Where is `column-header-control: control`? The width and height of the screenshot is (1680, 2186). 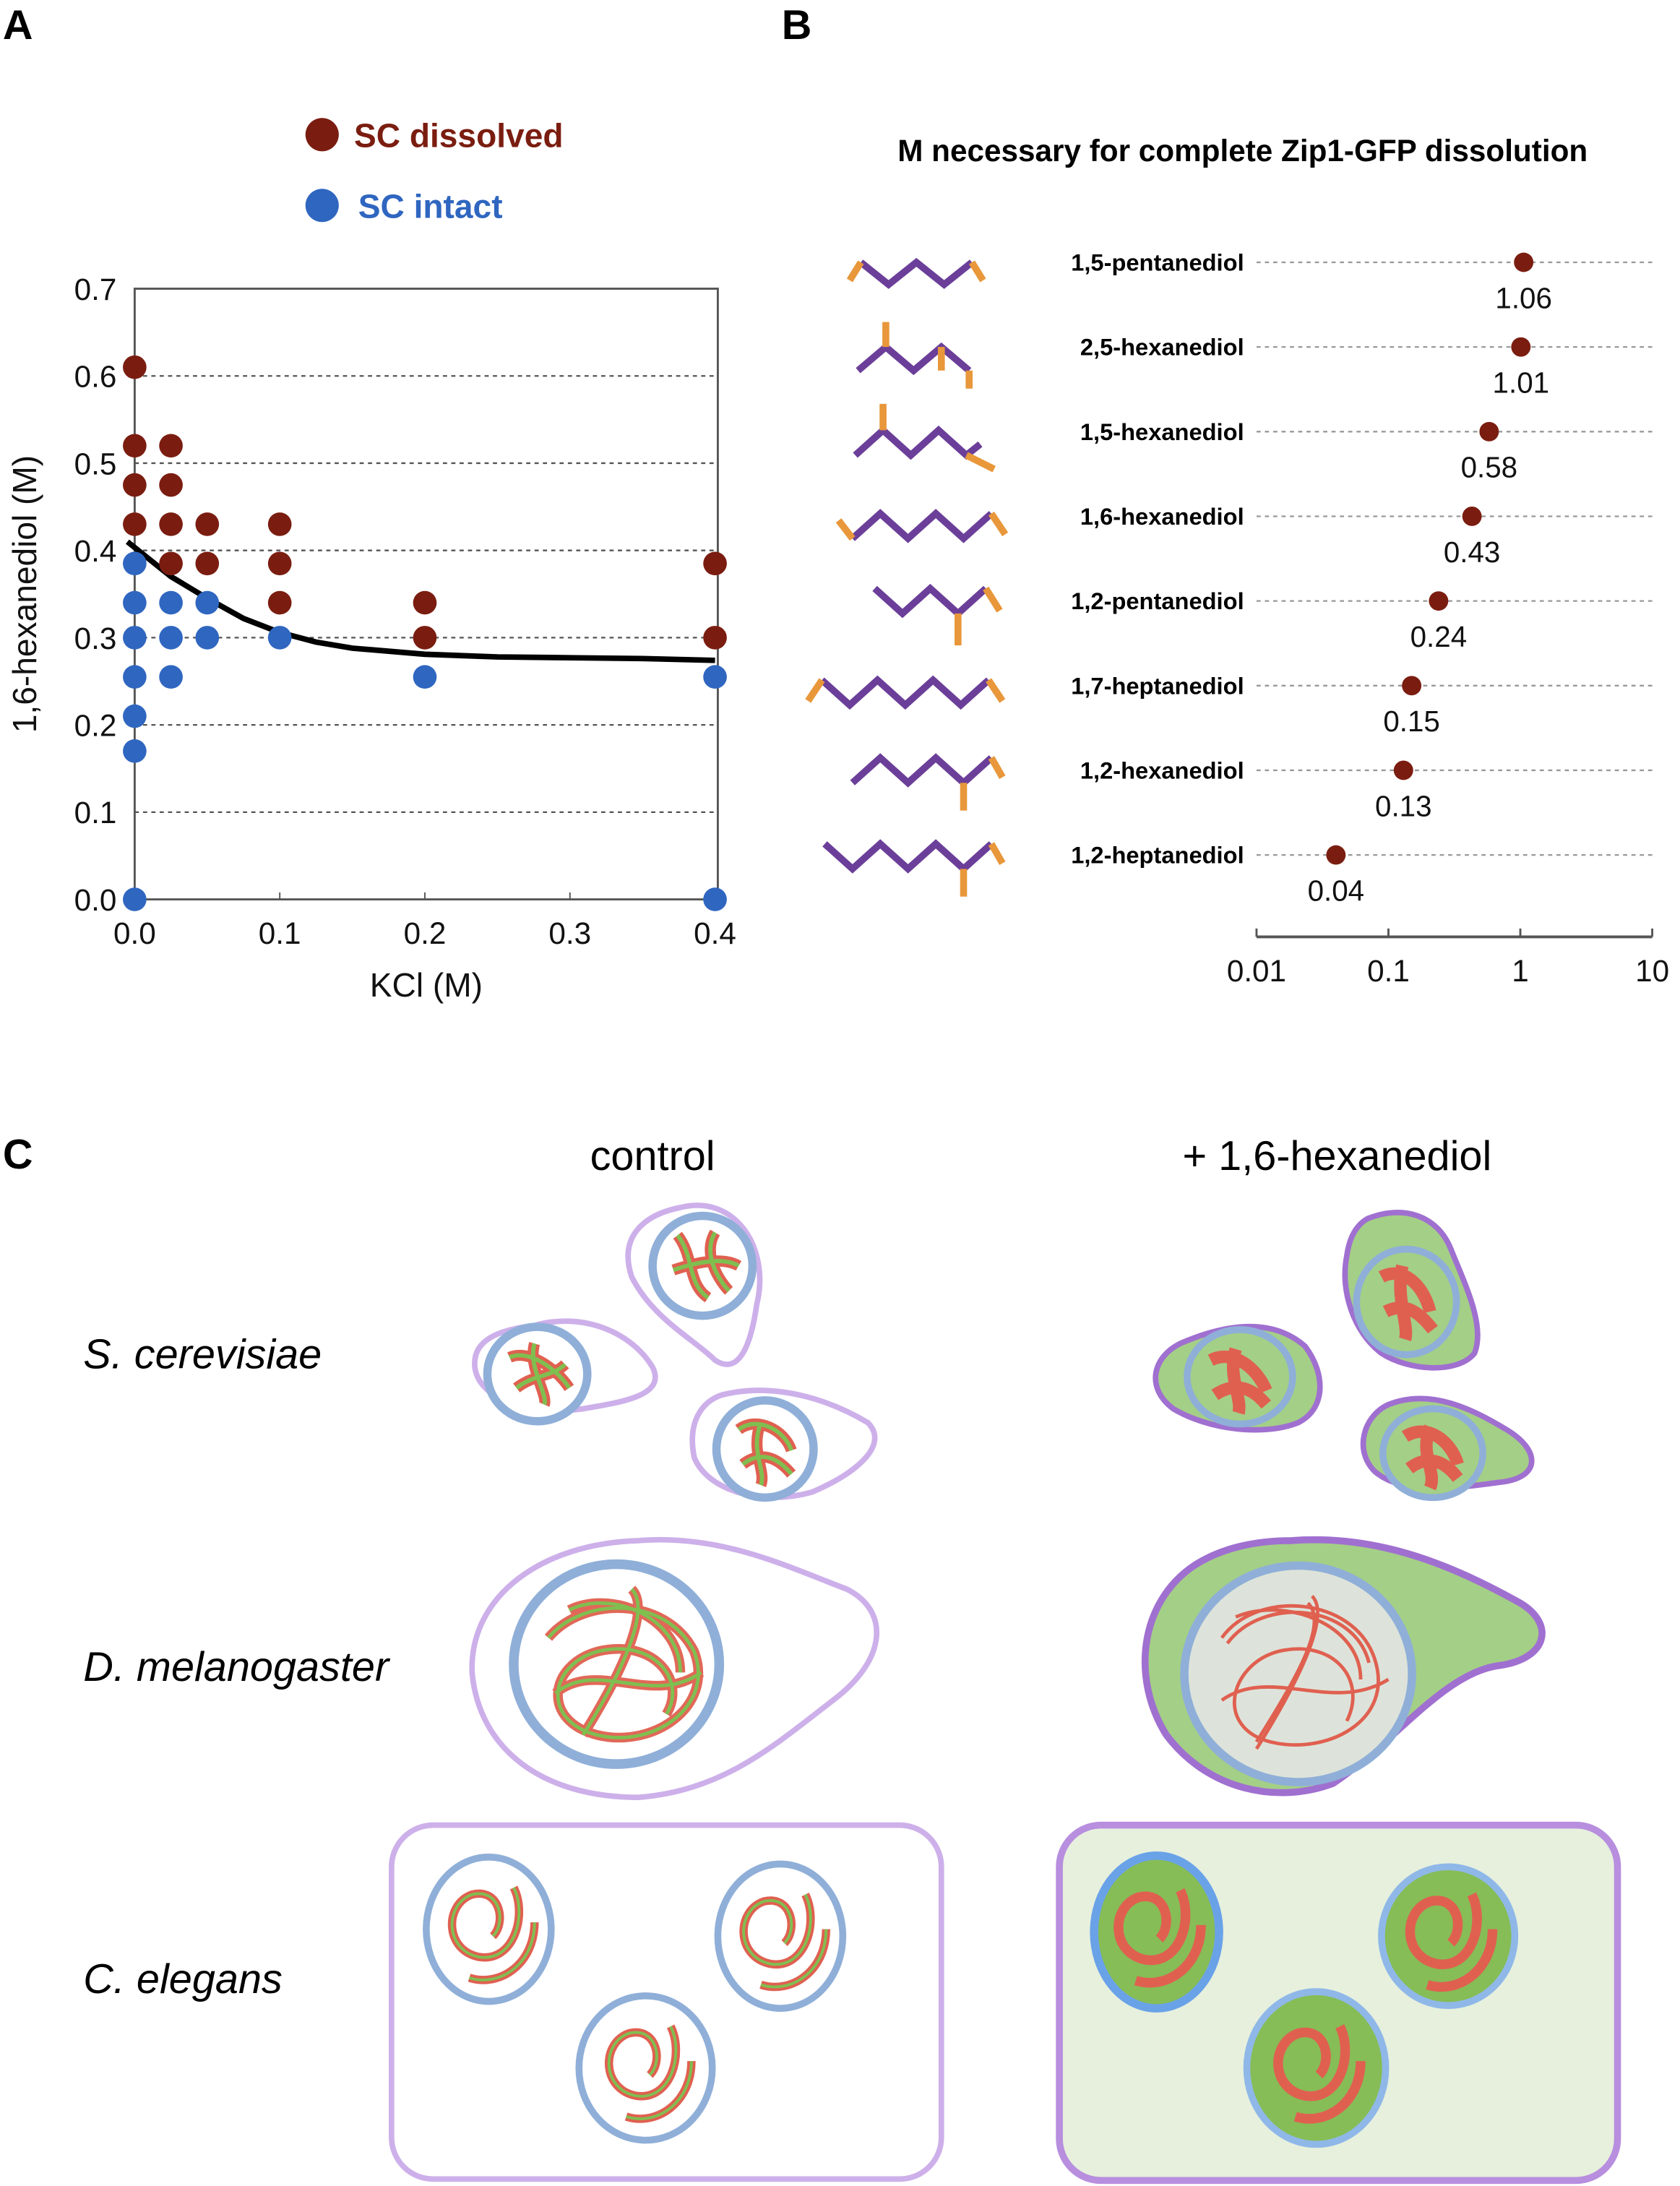 column-header-control: control is located at coordinates (652, 1156).